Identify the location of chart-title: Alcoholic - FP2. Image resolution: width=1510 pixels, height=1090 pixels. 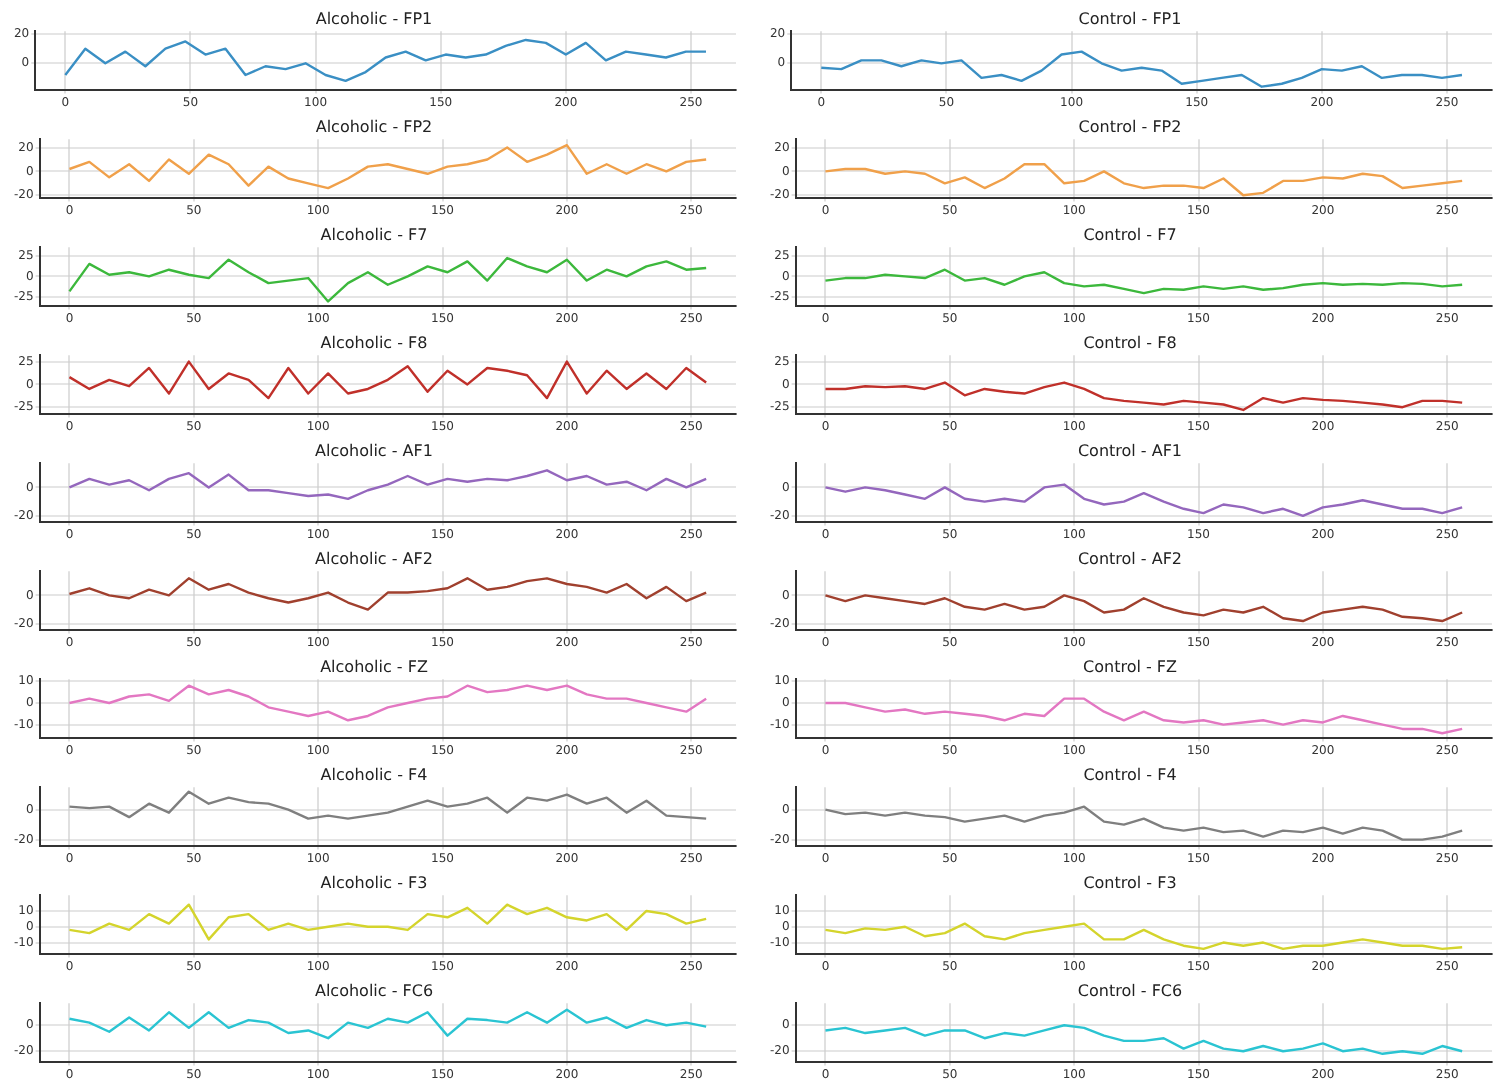
(374, 126).